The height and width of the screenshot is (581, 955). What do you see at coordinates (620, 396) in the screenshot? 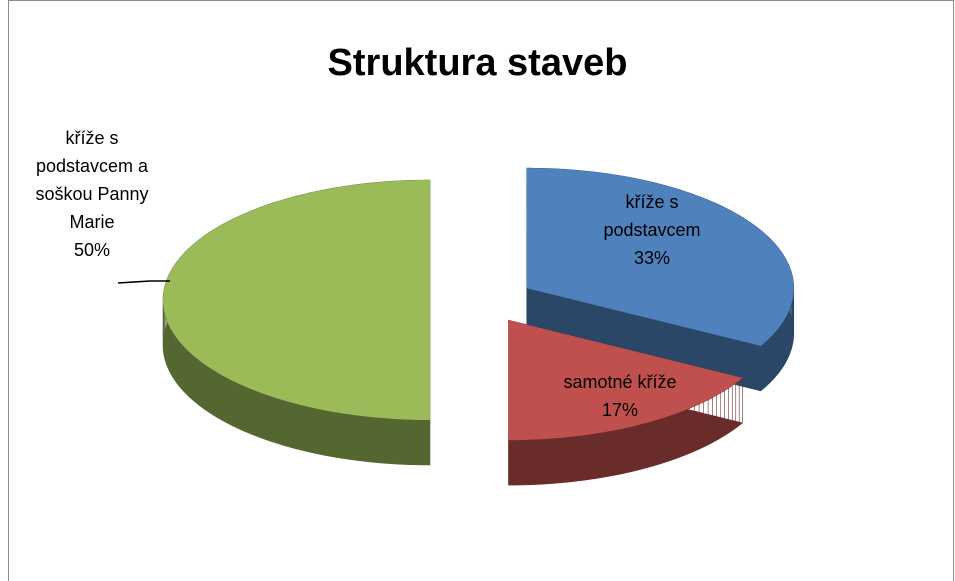
I see `data-label: samotné kříže 17%` at bounding box center [620, 396].